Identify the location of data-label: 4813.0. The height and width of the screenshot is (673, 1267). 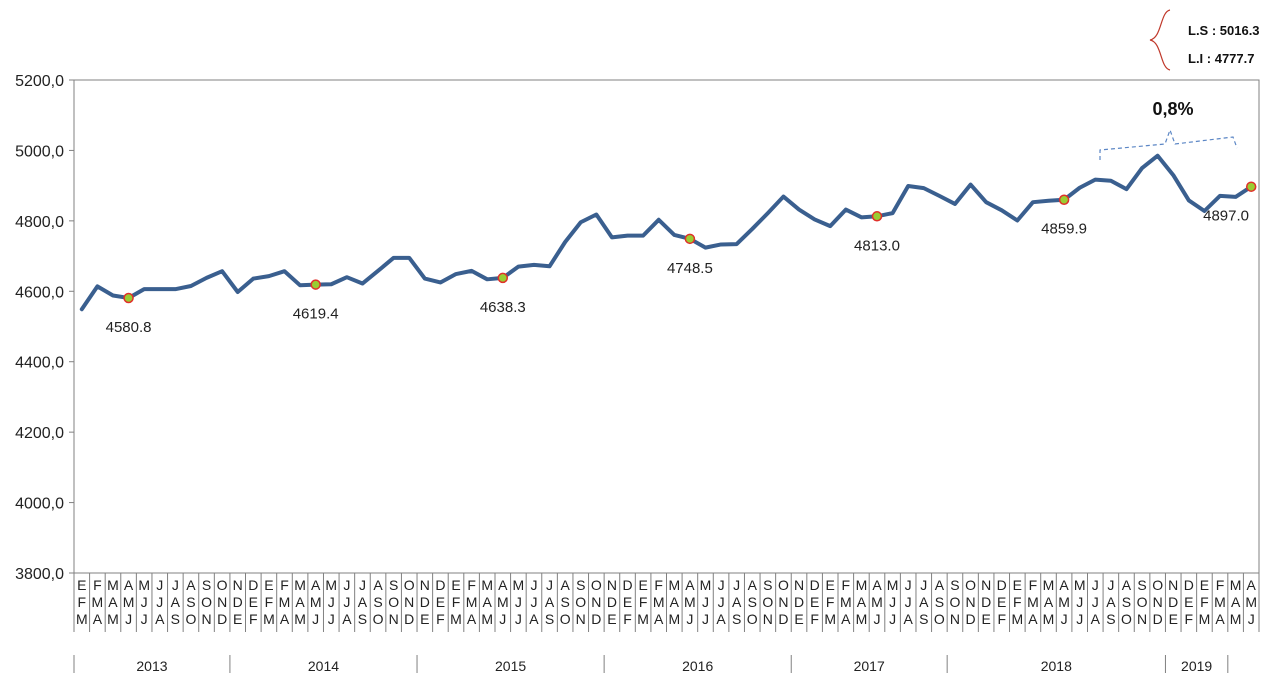
(877, 245).